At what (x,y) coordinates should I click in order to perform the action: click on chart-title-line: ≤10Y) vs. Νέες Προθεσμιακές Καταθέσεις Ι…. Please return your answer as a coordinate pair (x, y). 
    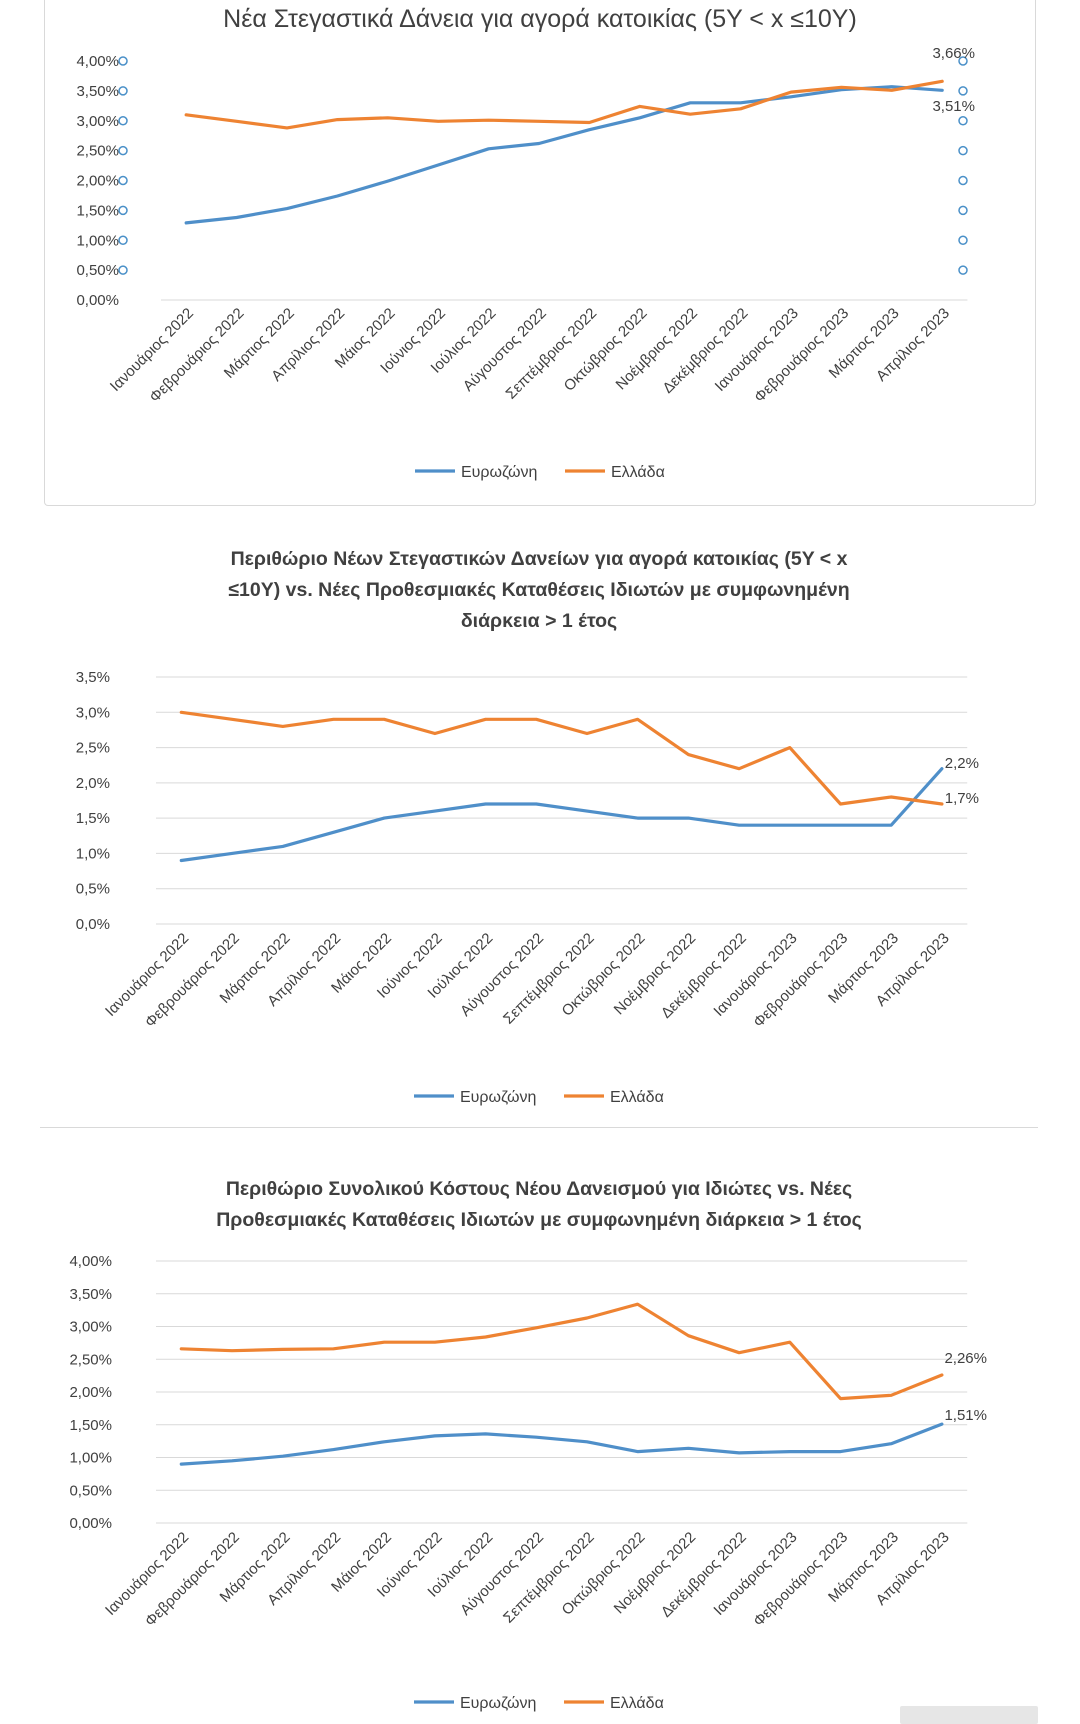
    Looking at the image, I should click on (538, 590).